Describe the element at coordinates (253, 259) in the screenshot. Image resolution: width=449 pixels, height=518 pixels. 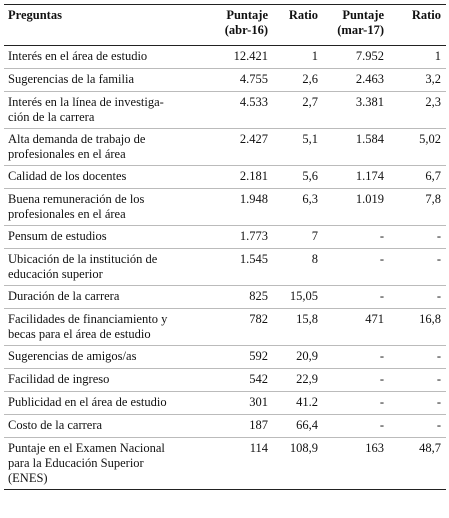
I see `value-cell: 1.545` at that location.